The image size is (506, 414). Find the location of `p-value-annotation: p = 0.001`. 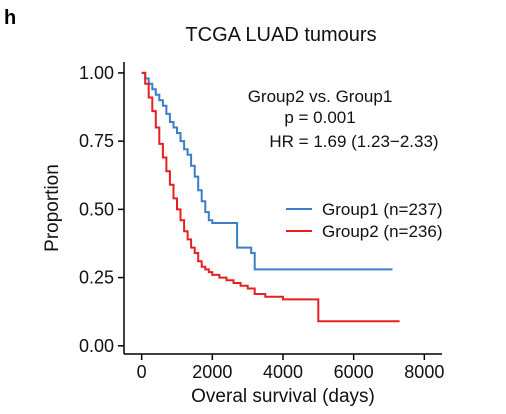

p-value-annotation: p = 0.001 is located at coordinates (319, 117).